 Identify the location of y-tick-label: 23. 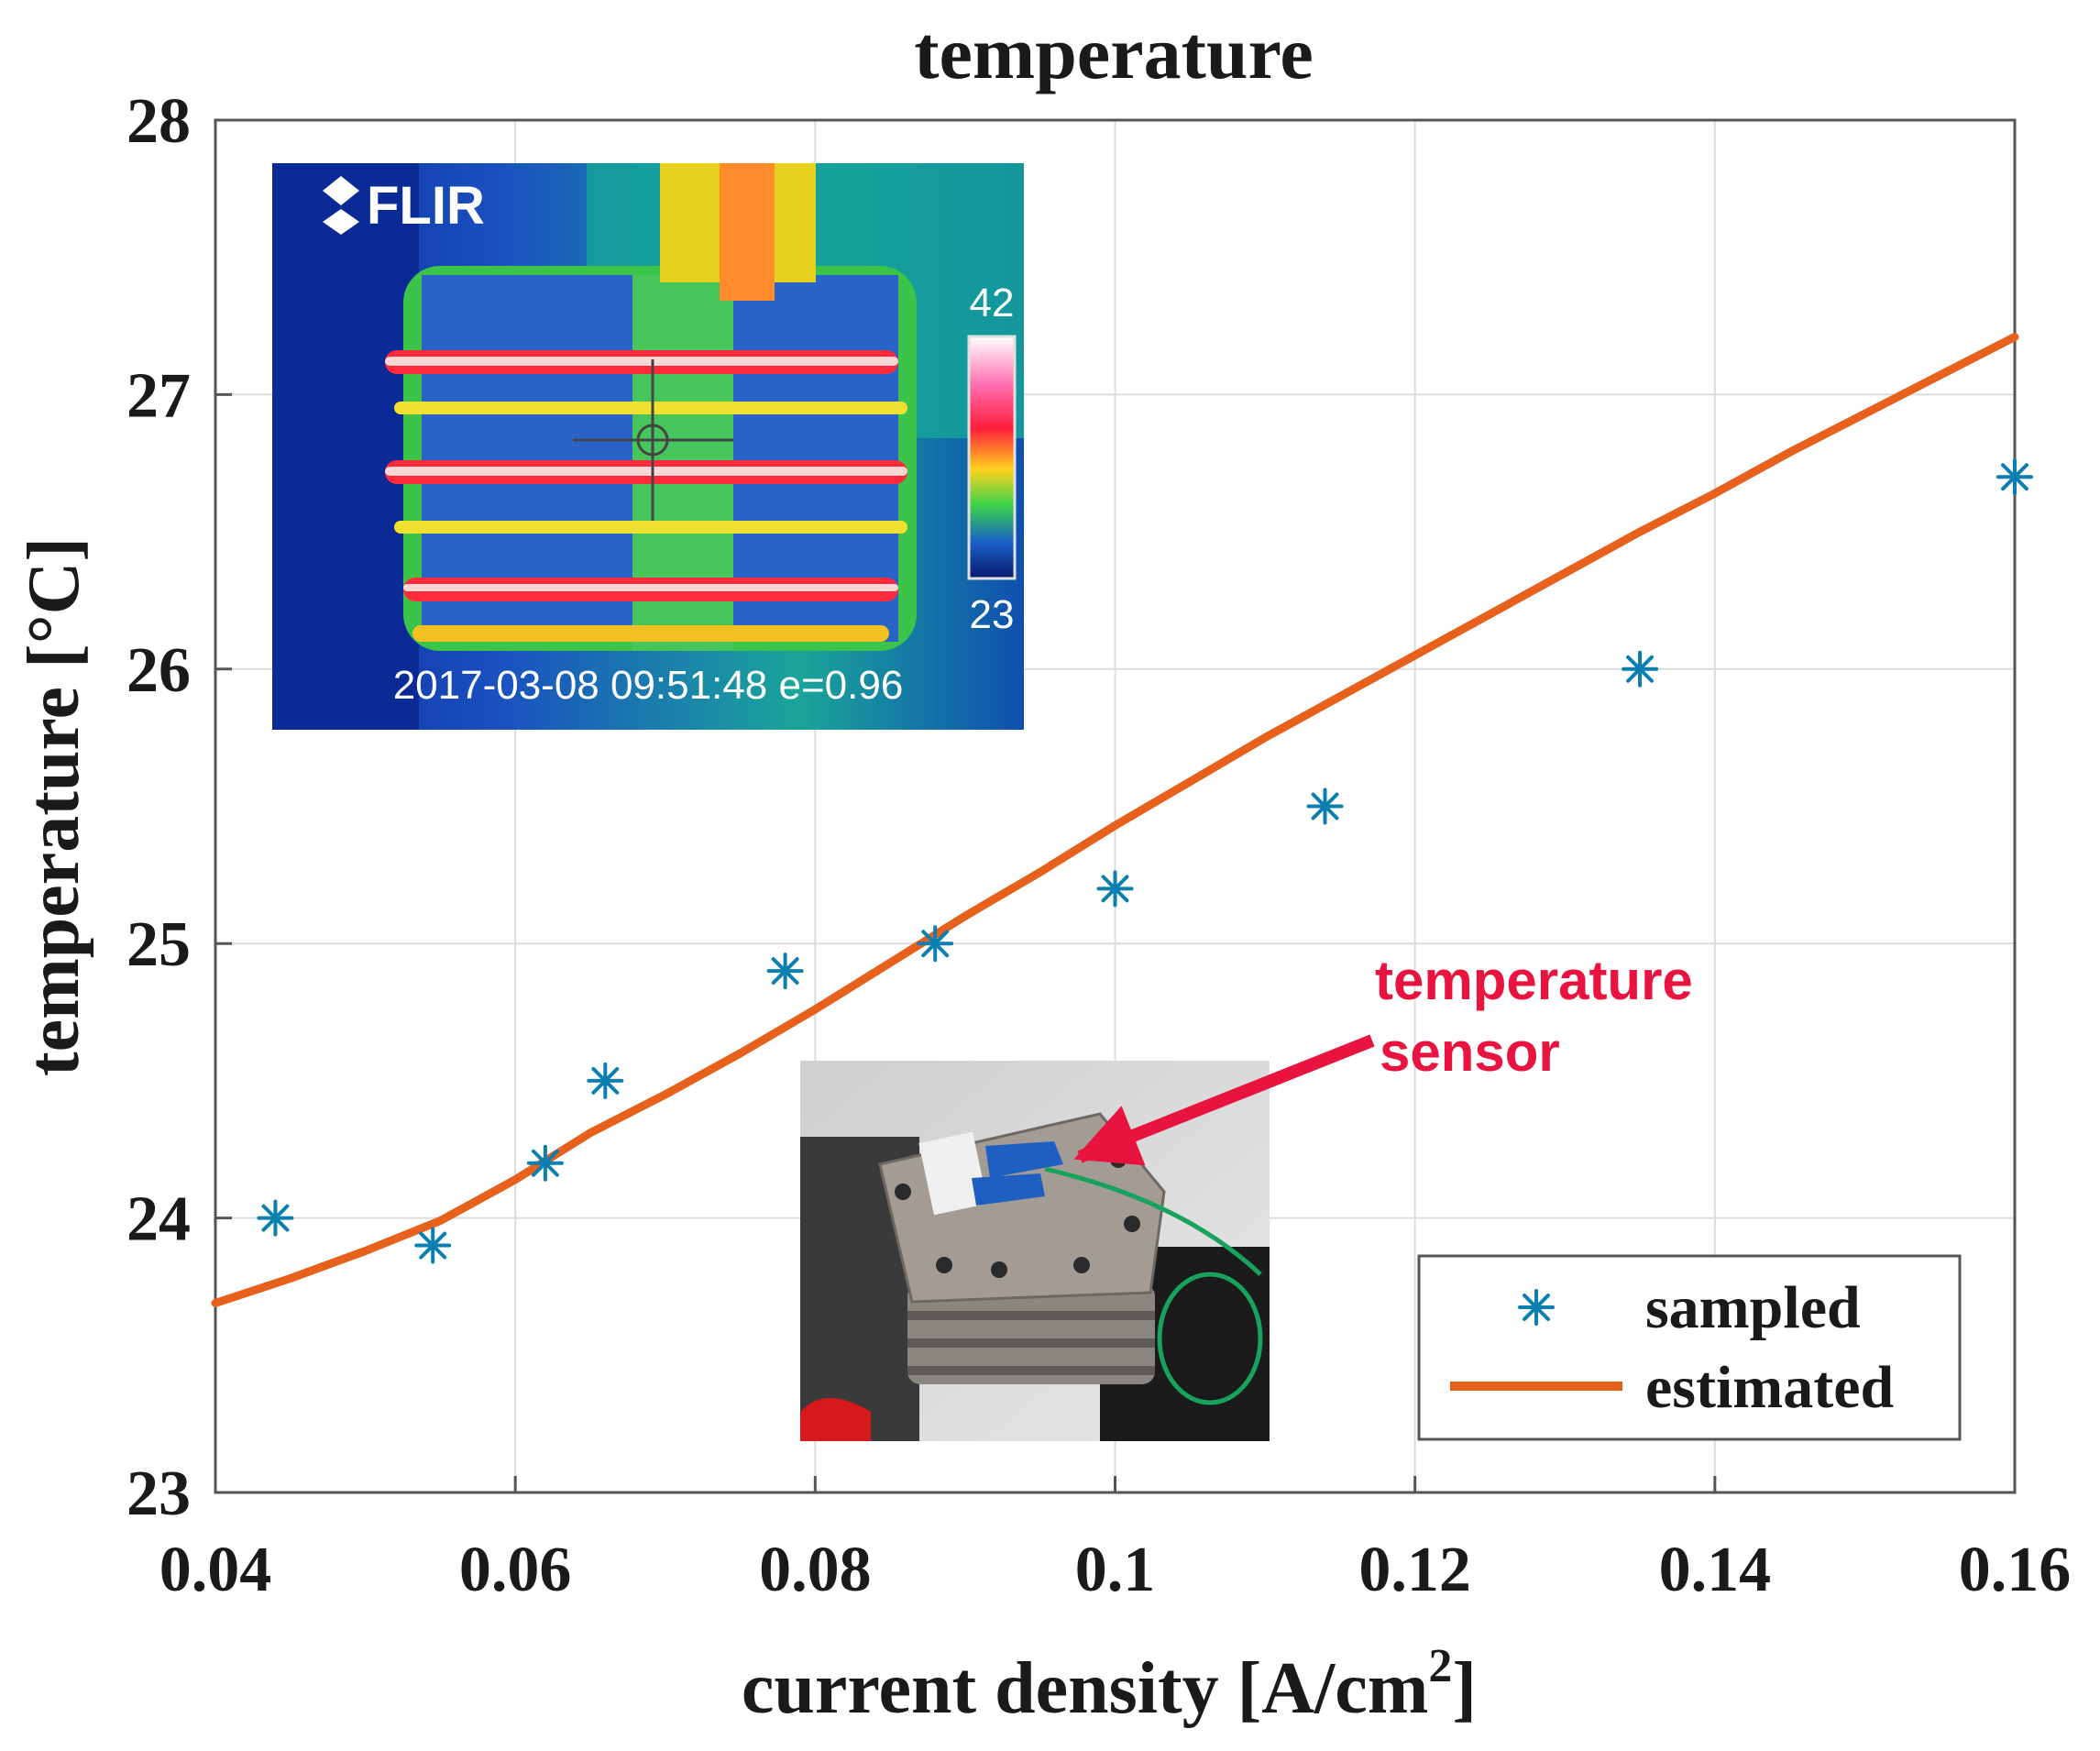
(158, 1494).